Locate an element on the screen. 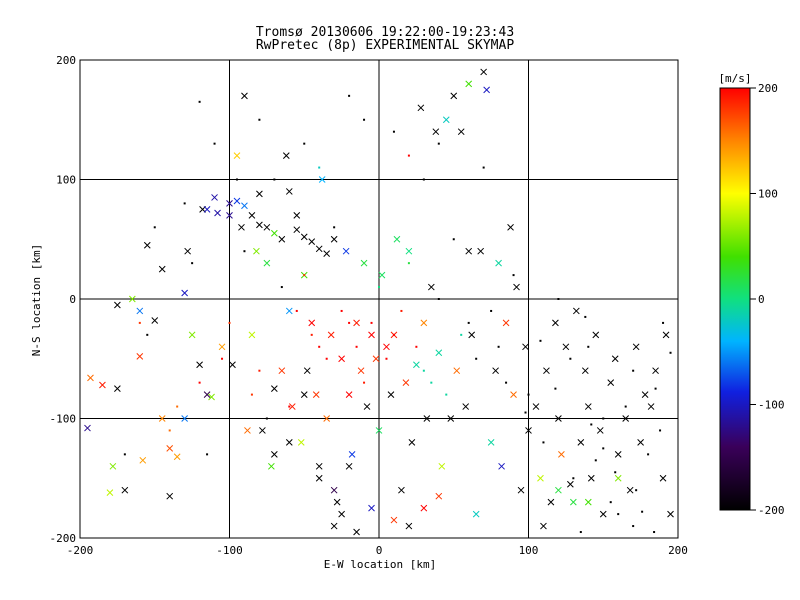  colorbar-tick-label: -200 is located at coordinates (771, 510).